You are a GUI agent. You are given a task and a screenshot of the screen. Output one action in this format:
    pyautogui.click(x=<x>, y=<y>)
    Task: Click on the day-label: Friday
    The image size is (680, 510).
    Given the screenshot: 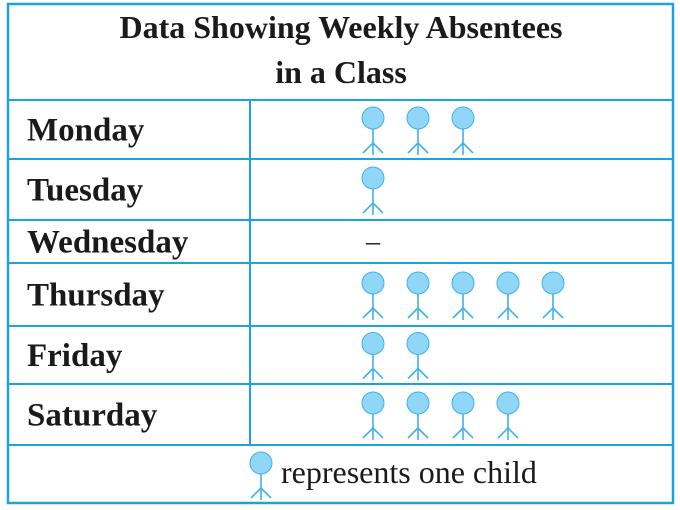 What is the action you would take?
    pyautogui.click(x=75, y=356)
    